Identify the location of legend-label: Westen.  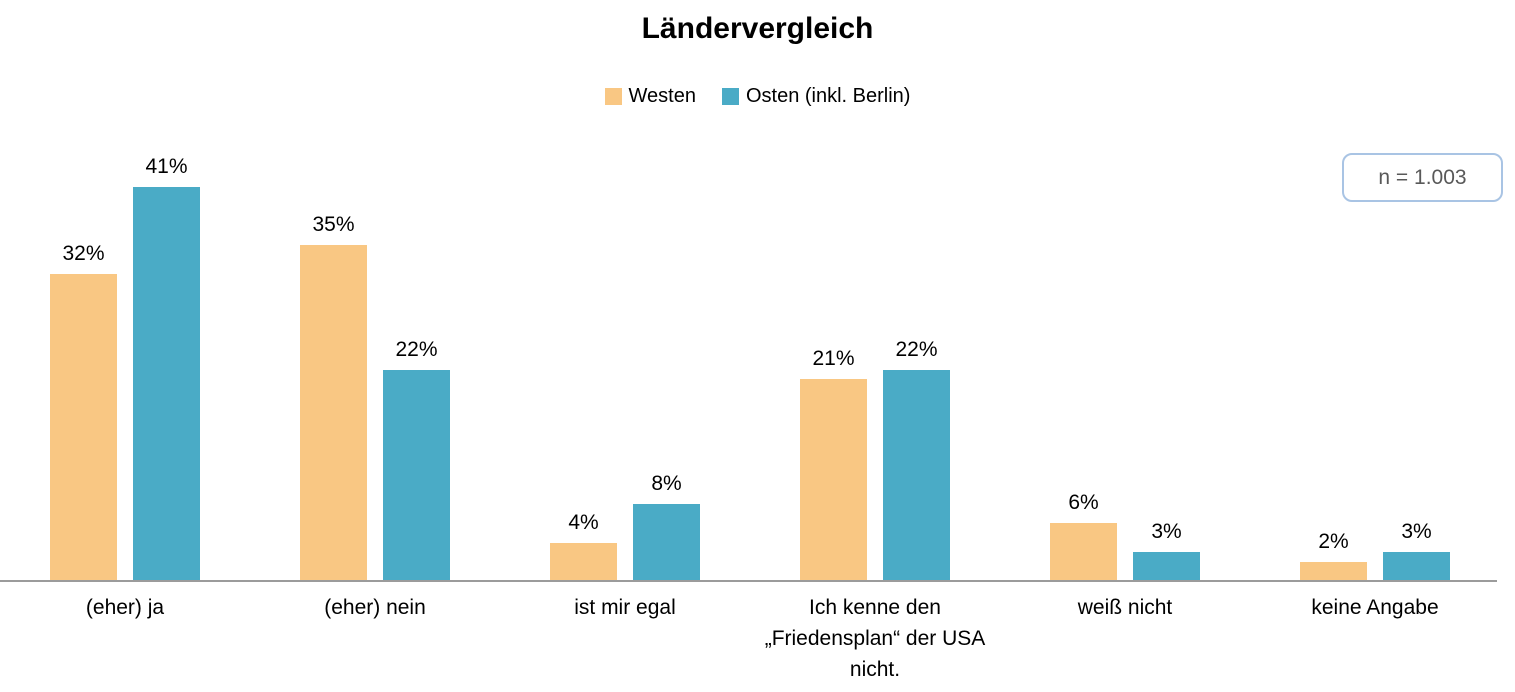
(662, 96).